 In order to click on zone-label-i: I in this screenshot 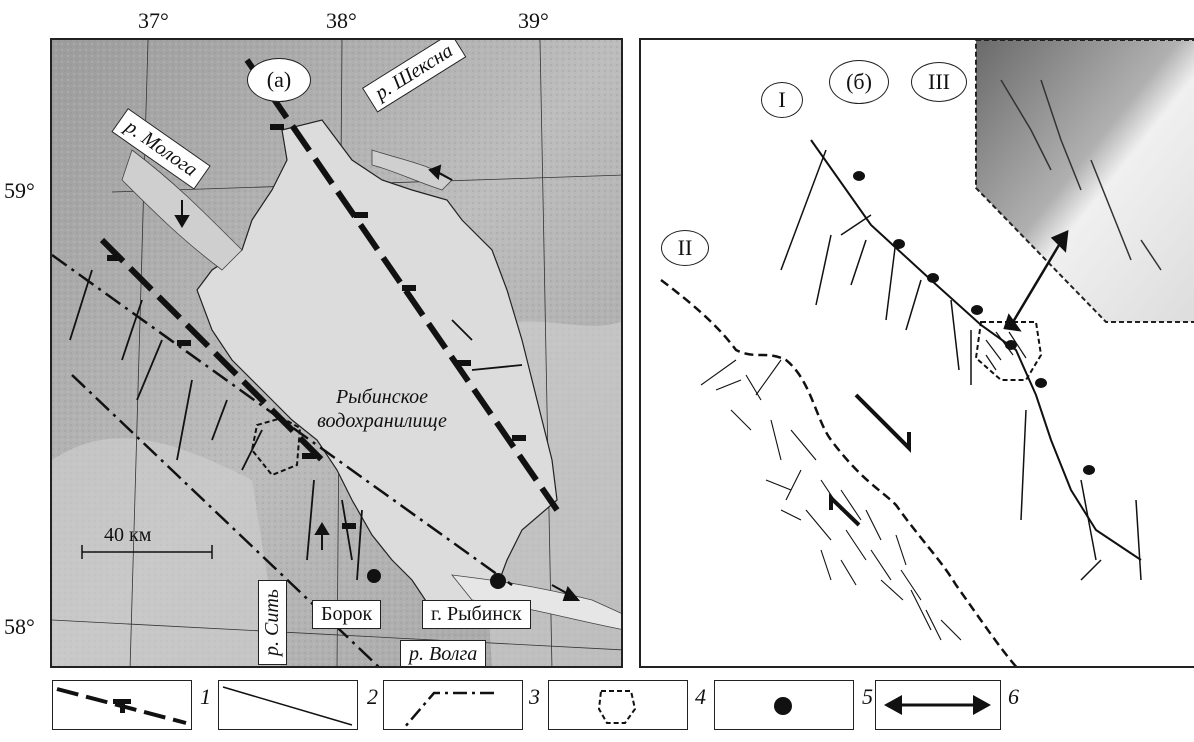, I will do `click(782, 100)`.